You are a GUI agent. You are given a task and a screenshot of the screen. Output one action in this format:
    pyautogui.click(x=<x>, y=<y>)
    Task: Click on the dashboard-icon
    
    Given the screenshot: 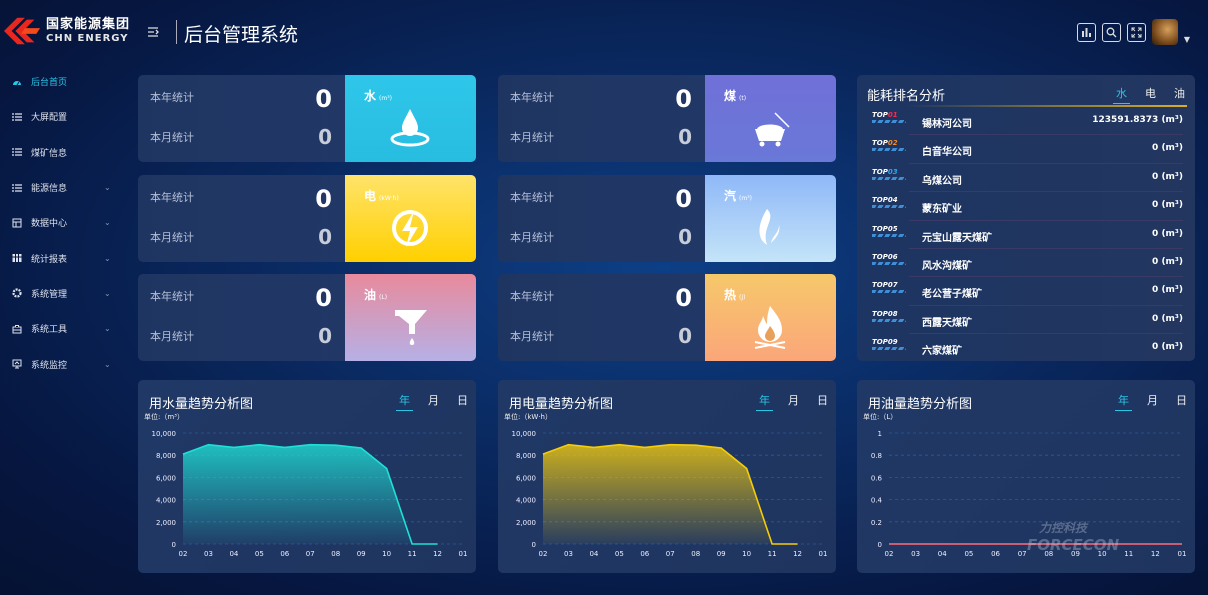 What is the action you would take?
    pyautogui.click(x=17, y=82)
    